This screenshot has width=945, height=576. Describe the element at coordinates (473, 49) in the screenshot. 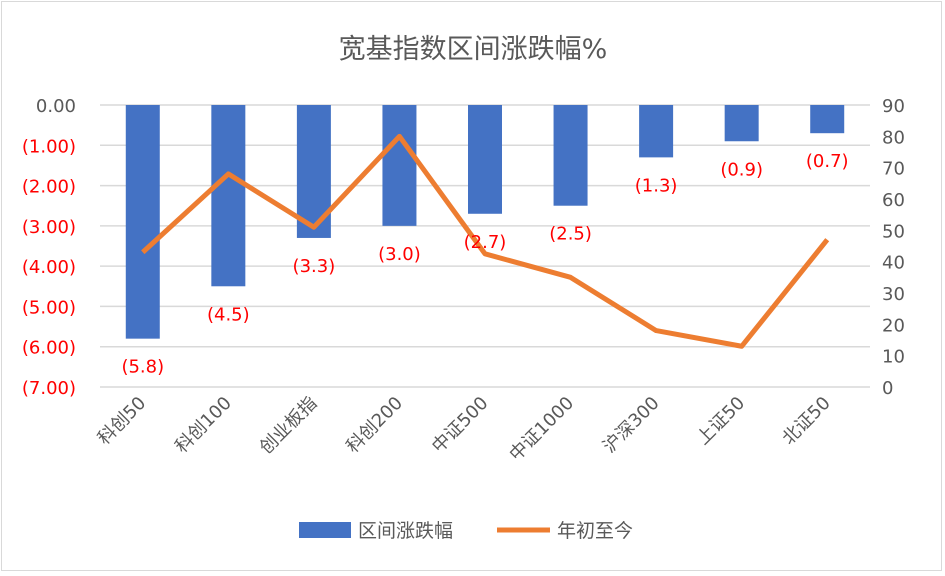

I see `chart-title: 宽基指数区间涨跌幅%` at that location.